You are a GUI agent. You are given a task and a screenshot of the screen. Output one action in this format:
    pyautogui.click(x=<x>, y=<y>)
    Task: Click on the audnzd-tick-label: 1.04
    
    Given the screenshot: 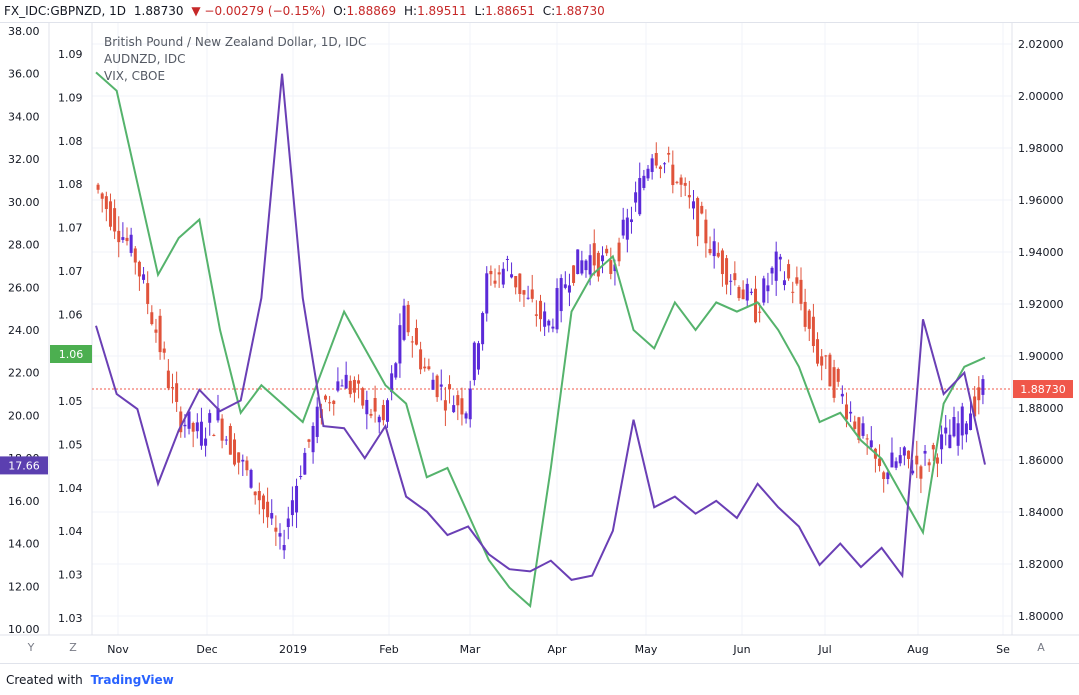 What is the action you would take?
    pyautogui.click(x=70, y=488)
    